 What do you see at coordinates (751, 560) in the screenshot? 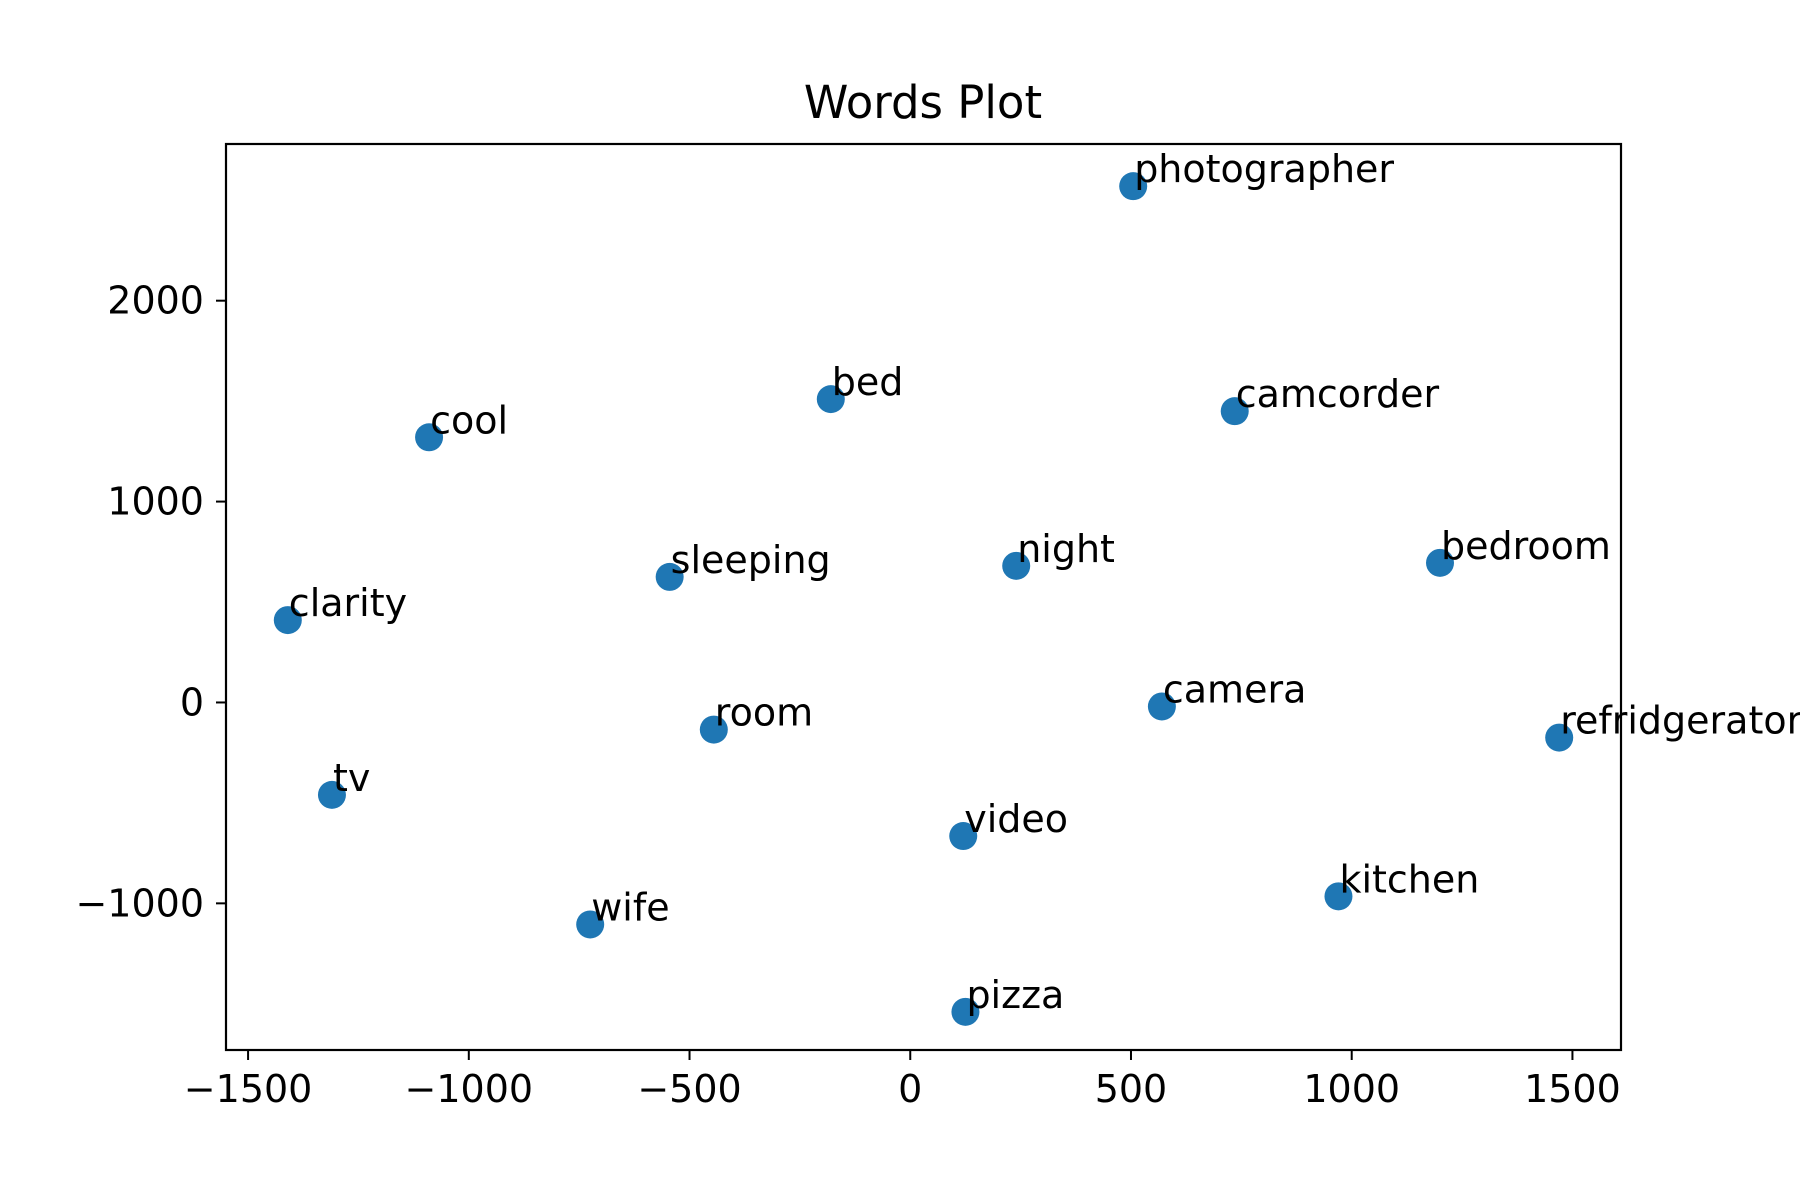
I see `point-label: sleeping` at bounding box center [751, 560].